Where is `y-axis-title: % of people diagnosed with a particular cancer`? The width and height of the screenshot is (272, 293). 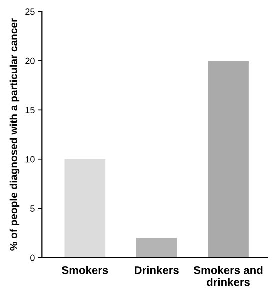
y-axis-title: % of people diagnosed with a particular cancer is located at coordinates (15, 134).